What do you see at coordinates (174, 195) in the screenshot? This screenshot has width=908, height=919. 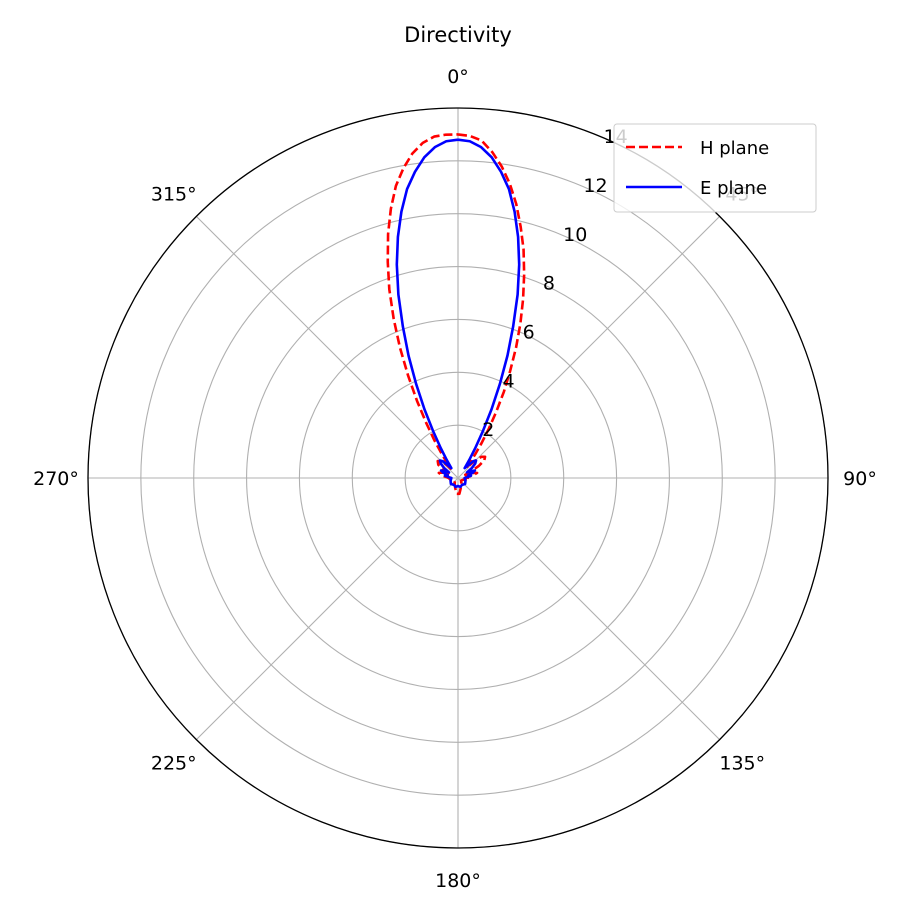 I see `angular-tick-label: 315°` at bounding box center [174, 195].